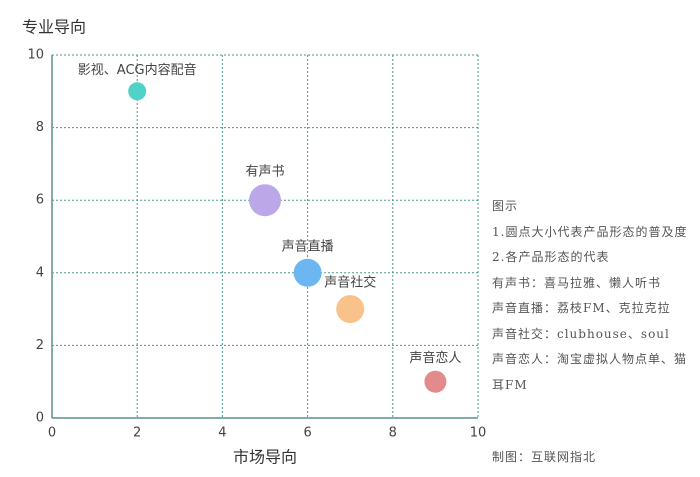 This screenshot has height=477, width=700. I want to click on y-tick-label: 8, so click(40, 127).